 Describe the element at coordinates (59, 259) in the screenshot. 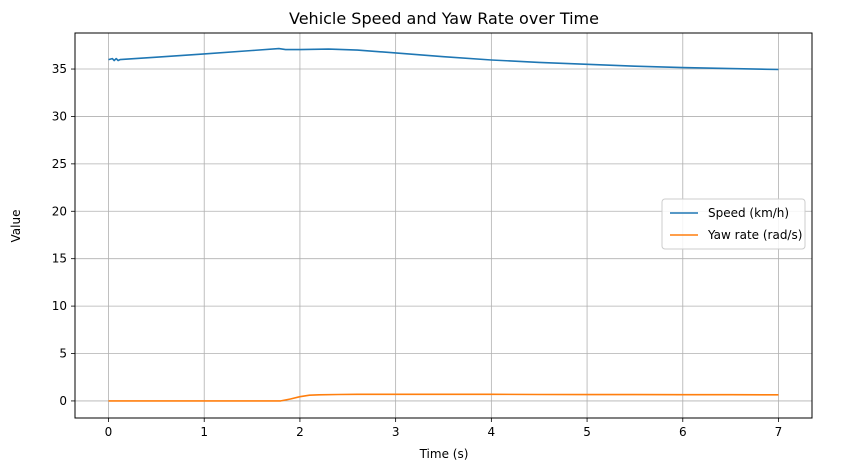

I see `y-tick-label: 15` at that location.